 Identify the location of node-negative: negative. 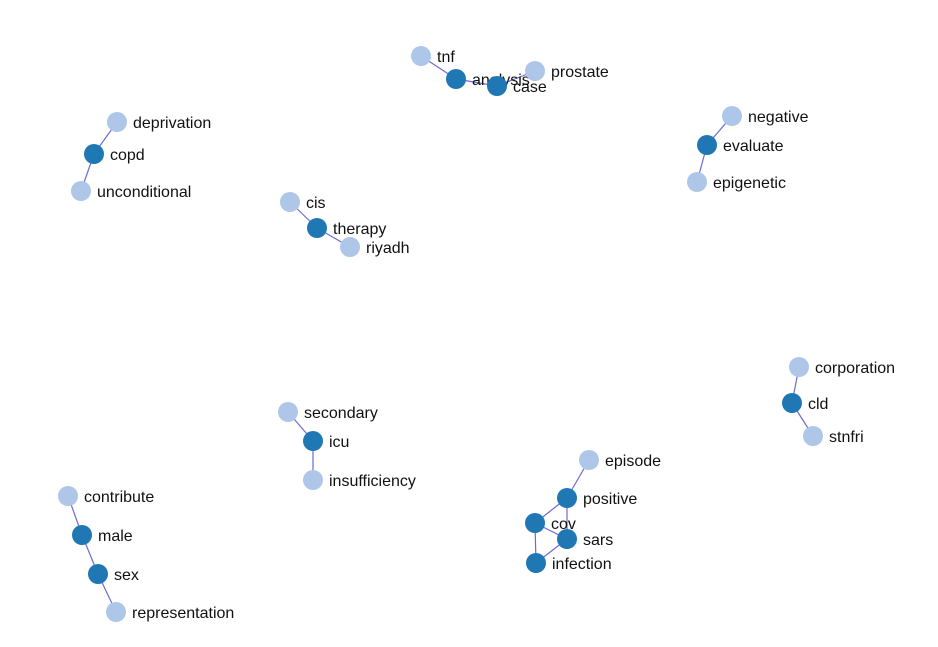
(765, 116).